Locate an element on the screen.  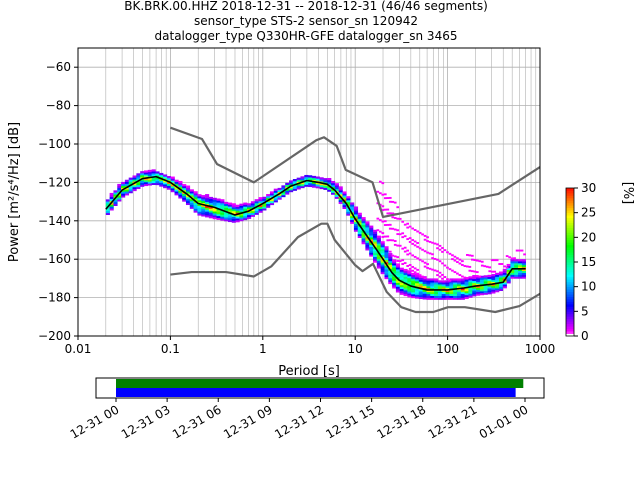
x-tick-label: 1 is located at coordinates (263, 349).